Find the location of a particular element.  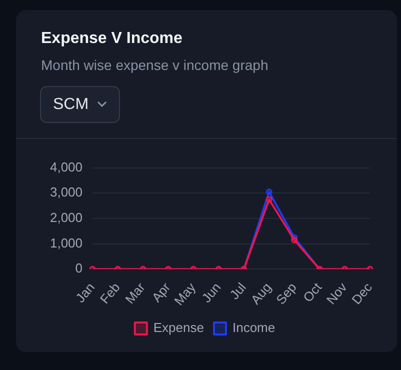

y-tick-label: 4,000 is located at coordinates (66, 166).